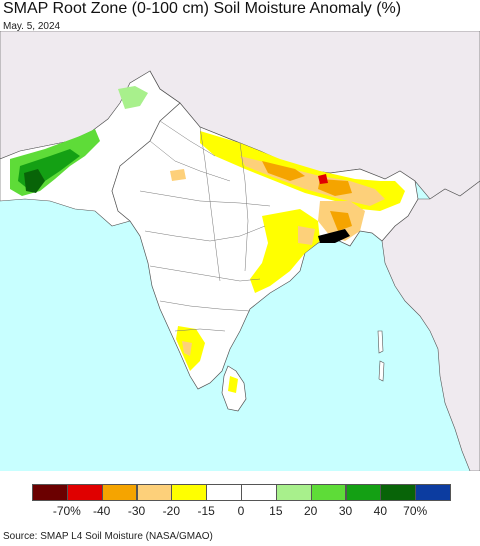 This screenshot has height=546, width=480. I want to click on color-legend, so click(241, 493).